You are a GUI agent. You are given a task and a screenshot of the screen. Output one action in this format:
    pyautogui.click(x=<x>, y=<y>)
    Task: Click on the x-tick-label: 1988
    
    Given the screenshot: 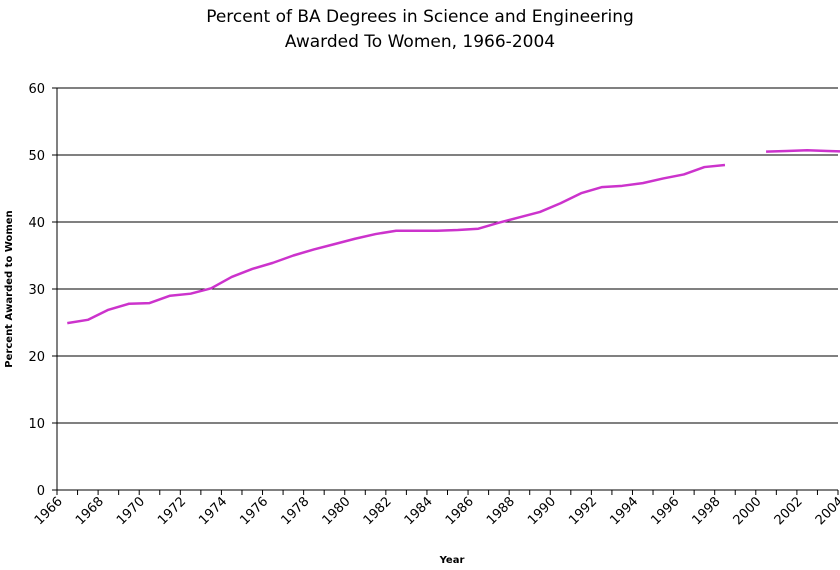 What is the action you would take?
    pyautogui.click(x=501, y=511)
    